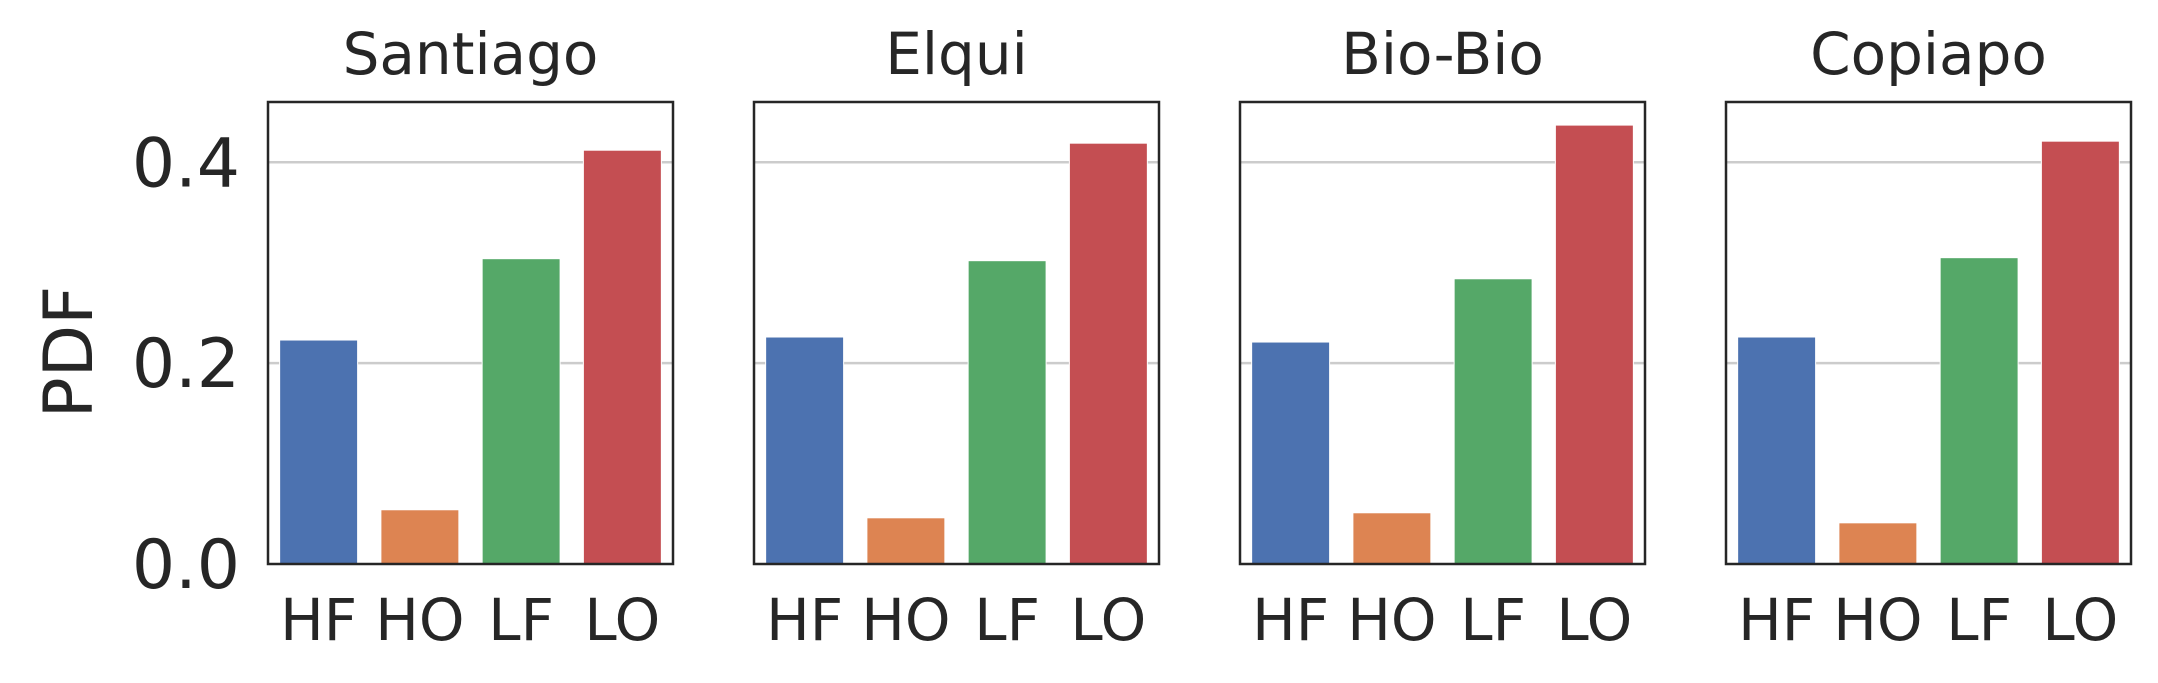 The width and height of the screenshot is (2158, 683). I want to click on panel-title: Elqui, so click(956, 54).